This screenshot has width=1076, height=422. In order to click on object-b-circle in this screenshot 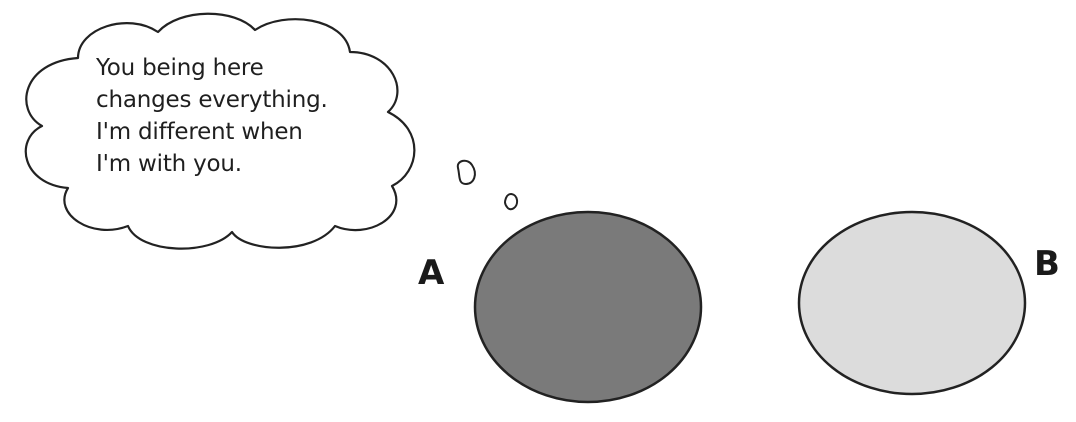, I will do `click(912, 303)`.